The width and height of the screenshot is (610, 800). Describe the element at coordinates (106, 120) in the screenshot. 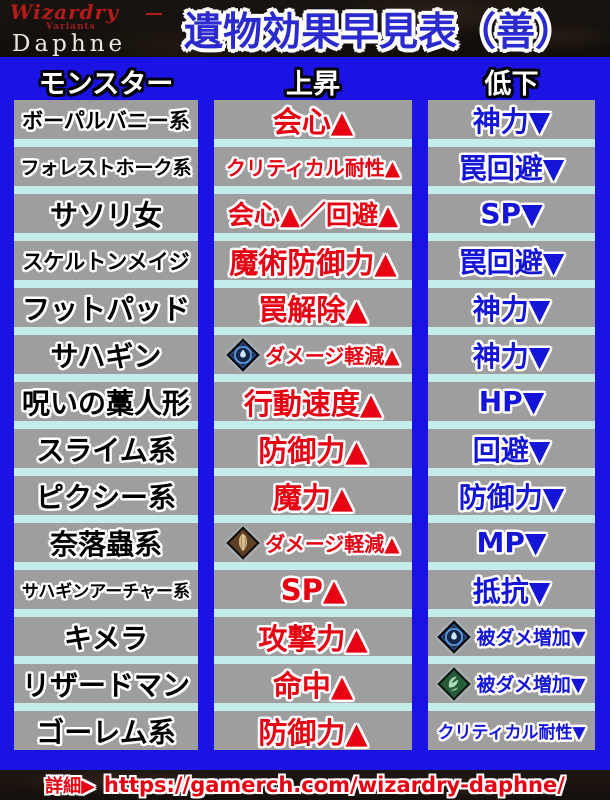

I see `monster-name: ボーパルバニー系` at that location.